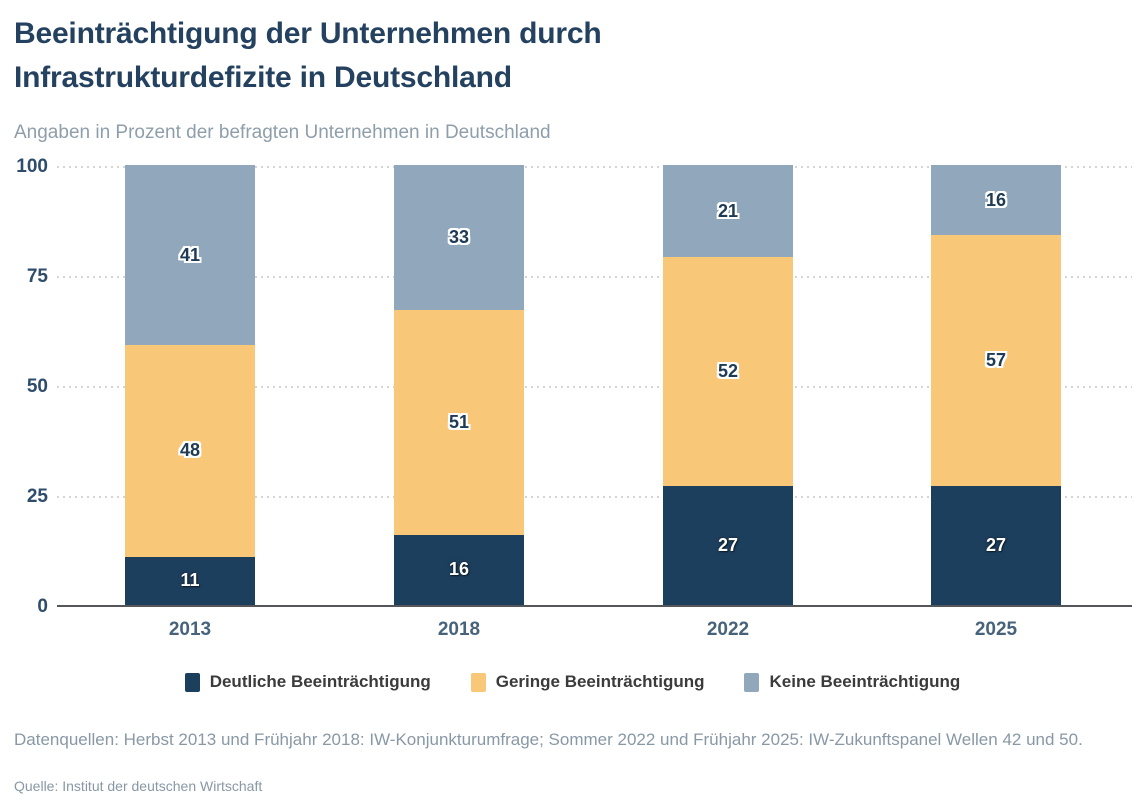 This screenshot has width=1145, height=800. I want to click on segment-2022-series2: 21, so click(728, 211).